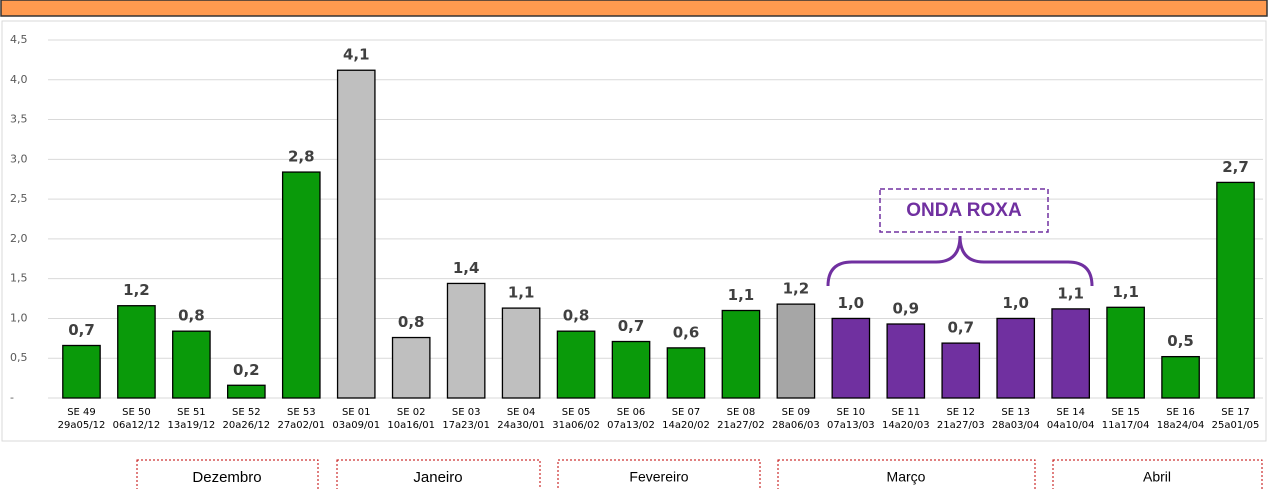 This screenshot has height=489, width=1268. I want to click on x-tick-sublabel: 11a17/04, so click(1126, 425).